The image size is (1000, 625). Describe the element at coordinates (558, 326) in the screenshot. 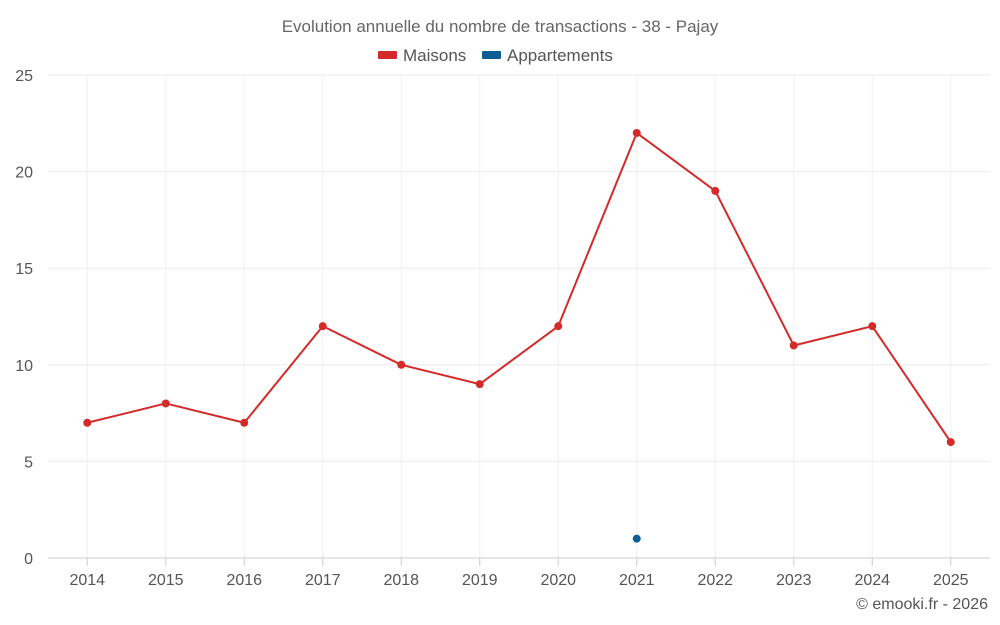

I see `data-point-maisons-2020` at that location.